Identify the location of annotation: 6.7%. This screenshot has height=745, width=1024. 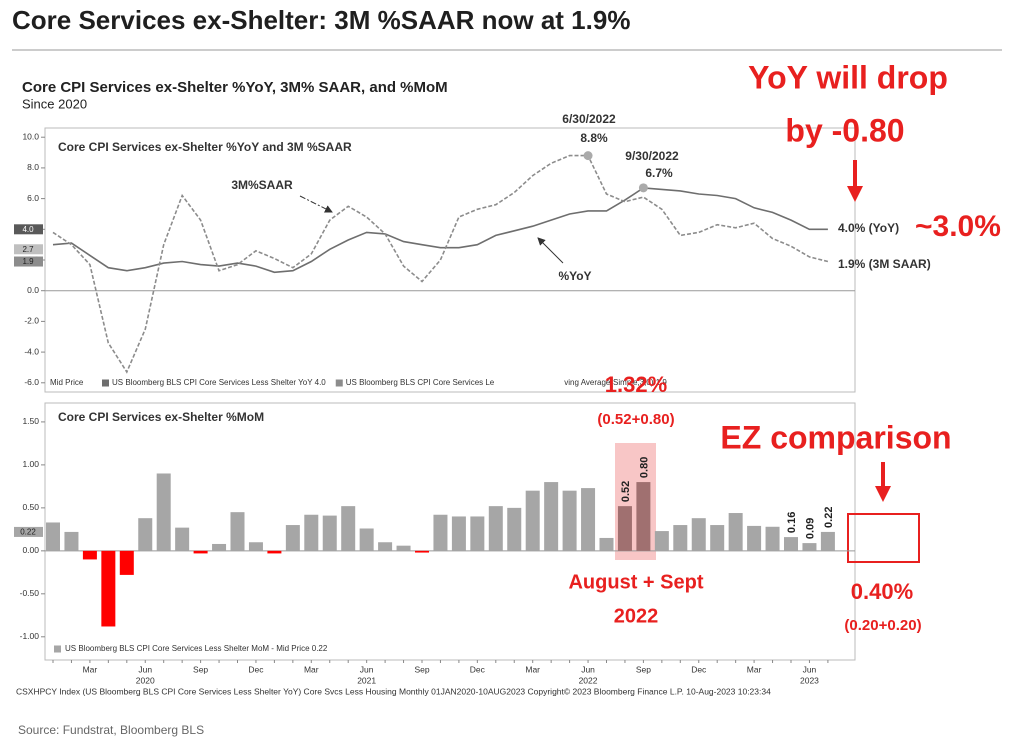
(659, 173).